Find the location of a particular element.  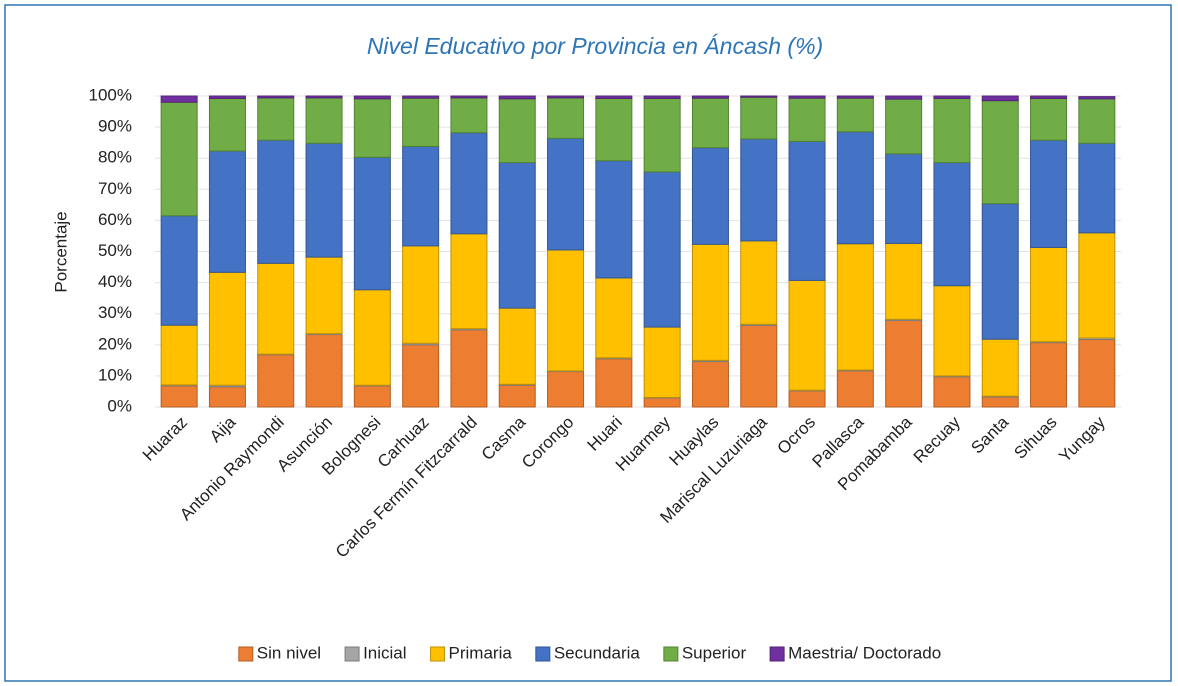

y-tick-label: 0% is located at coordinates (119, 405).